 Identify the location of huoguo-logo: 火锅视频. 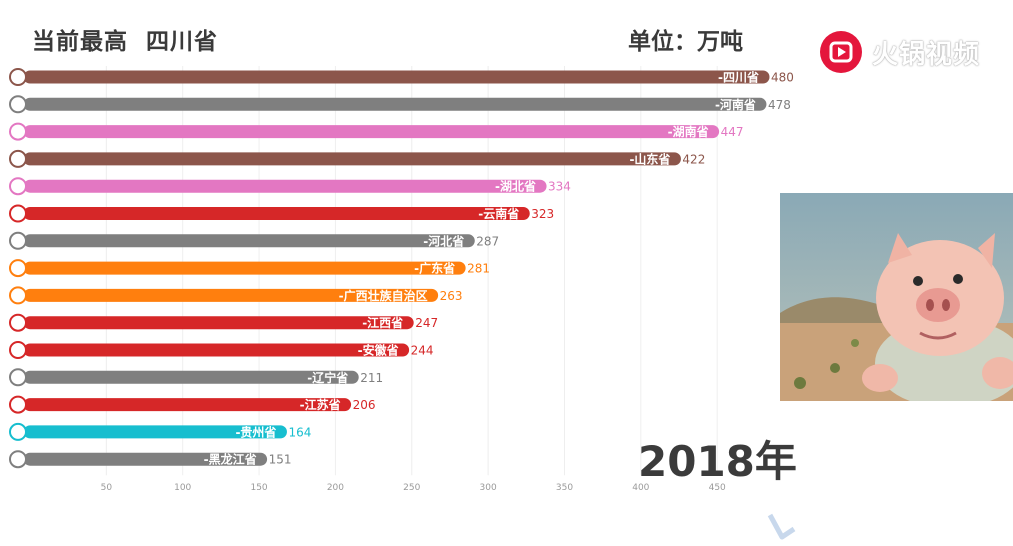
(900, 52).